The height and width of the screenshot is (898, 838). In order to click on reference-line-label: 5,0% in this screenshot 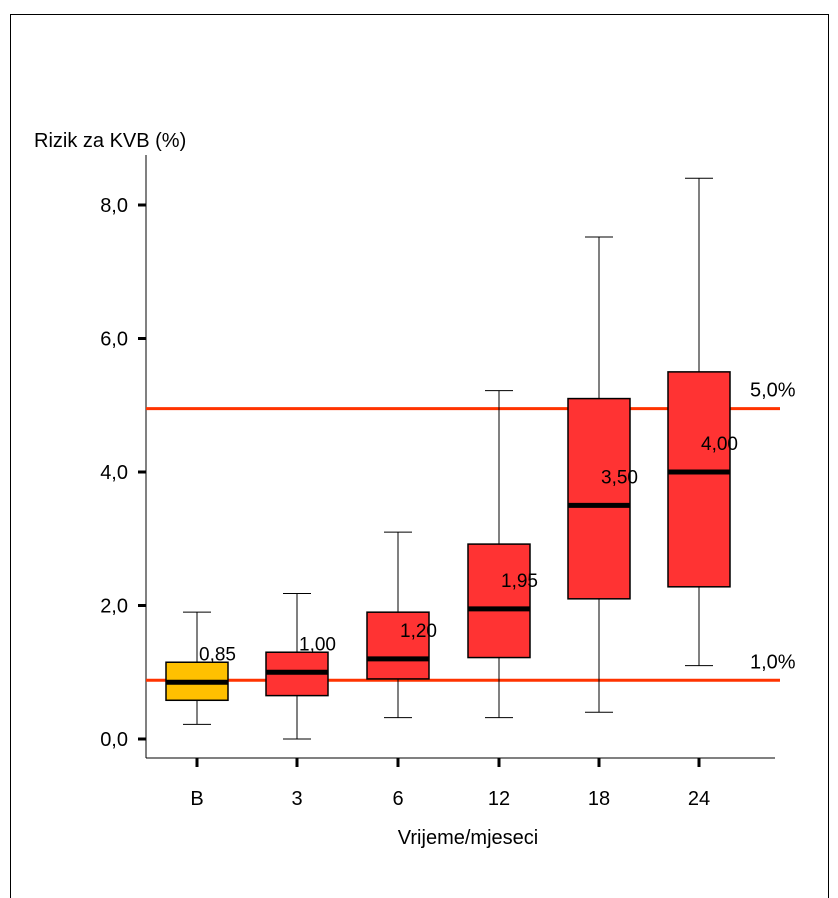, I will do `click(773, 391)`.